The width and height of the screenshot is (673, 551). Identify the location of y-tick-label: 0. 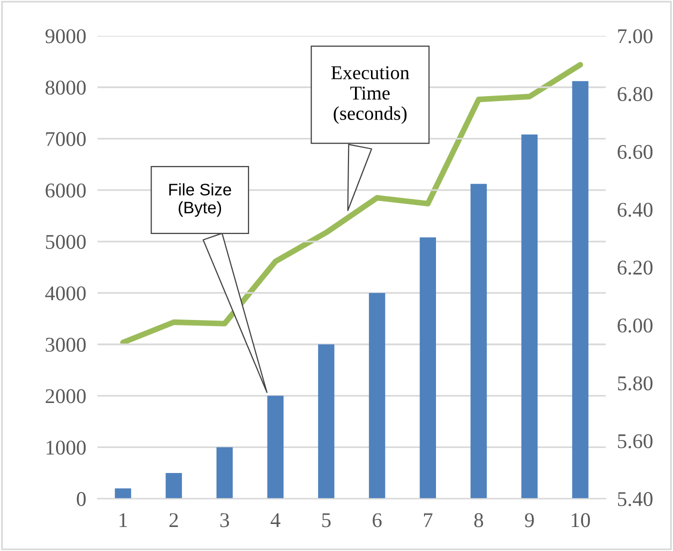
(81, 499).